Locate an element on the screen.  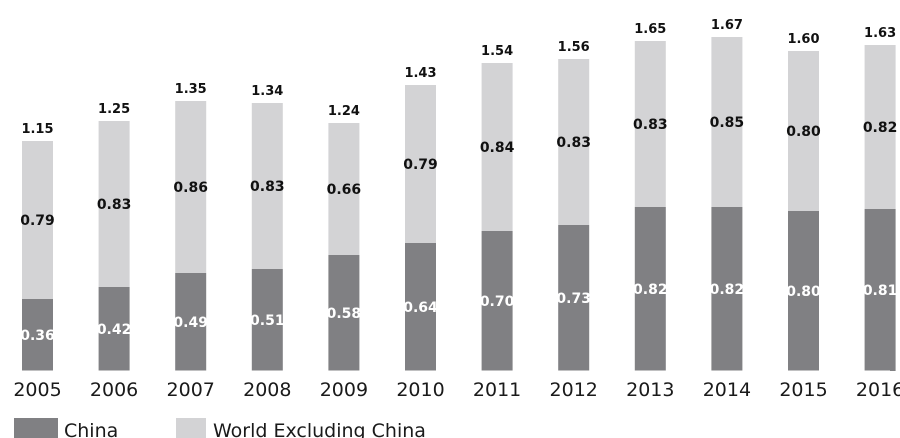
label-world-2009: 0.66 is located at coordinates (344, 190).